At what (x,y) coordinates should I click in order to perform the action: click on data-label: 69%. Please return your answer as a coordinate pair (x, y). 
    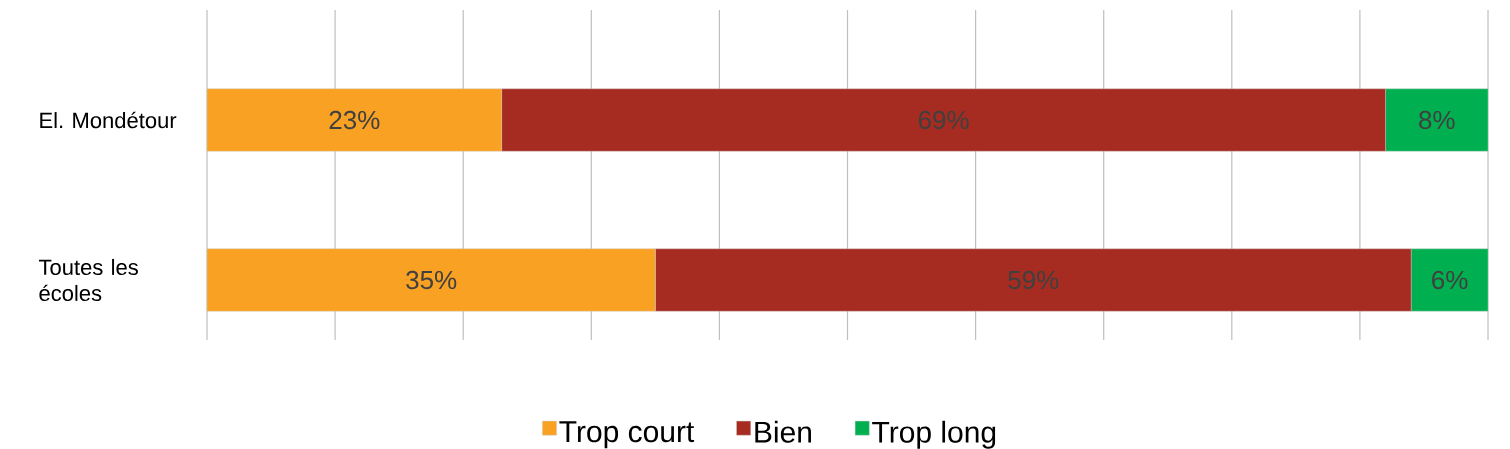
    Looking at the image, I should click on (943, 120).